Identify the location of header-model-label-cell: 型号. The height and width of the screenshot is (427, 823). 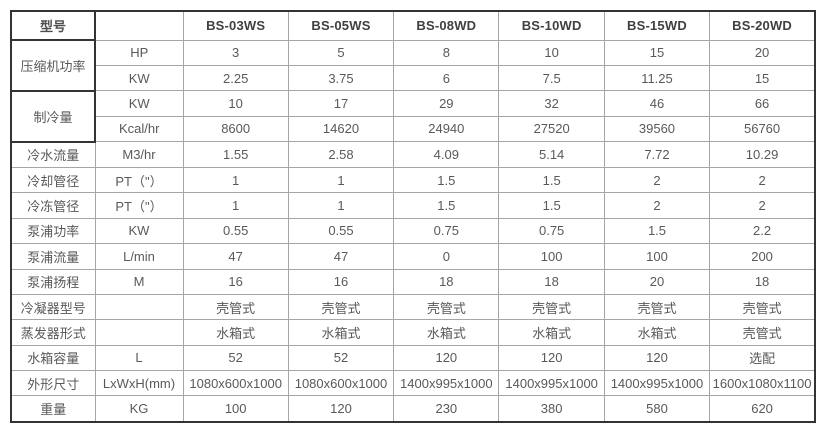
(53, 25).